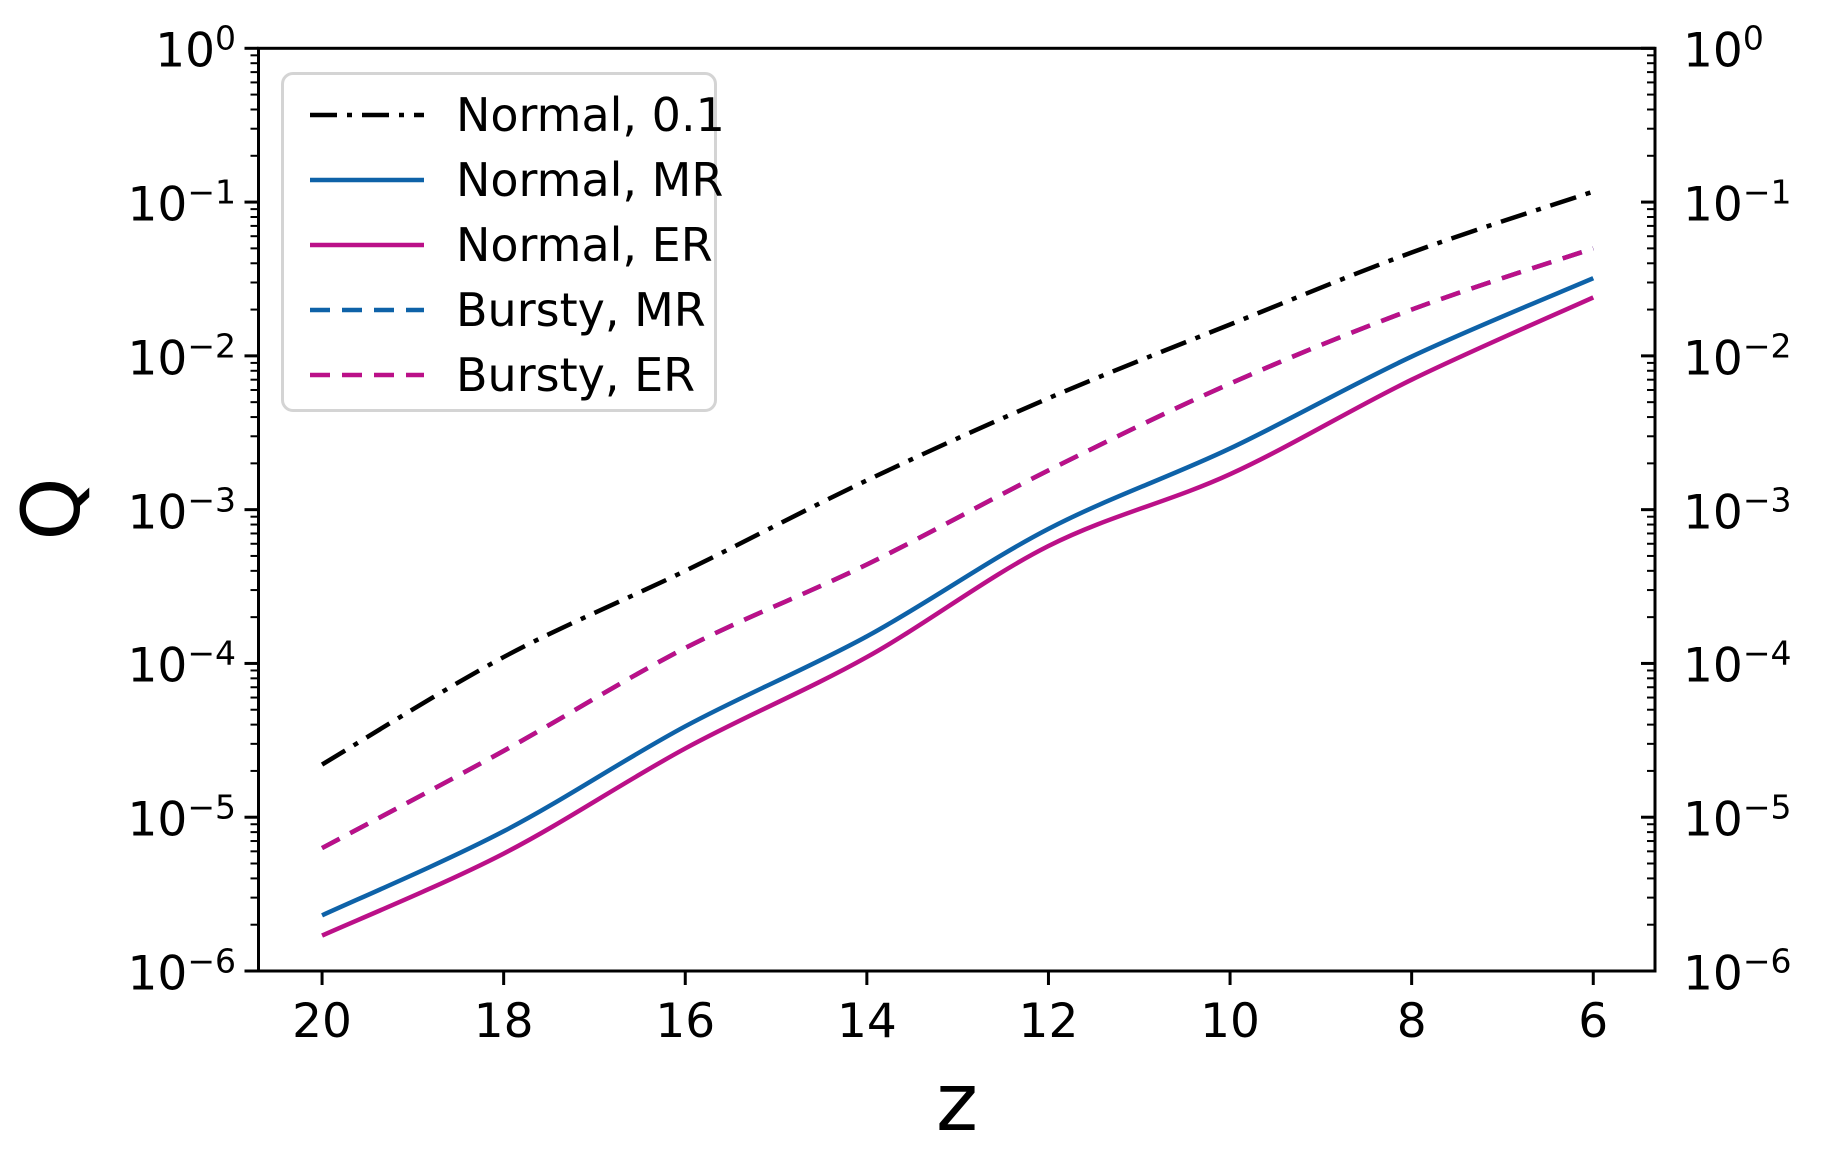 Image resolution: width=1827 pixels, height=1163 pixels. I want to click on legend-entry-label: Normal, ER, so click(584, 244).